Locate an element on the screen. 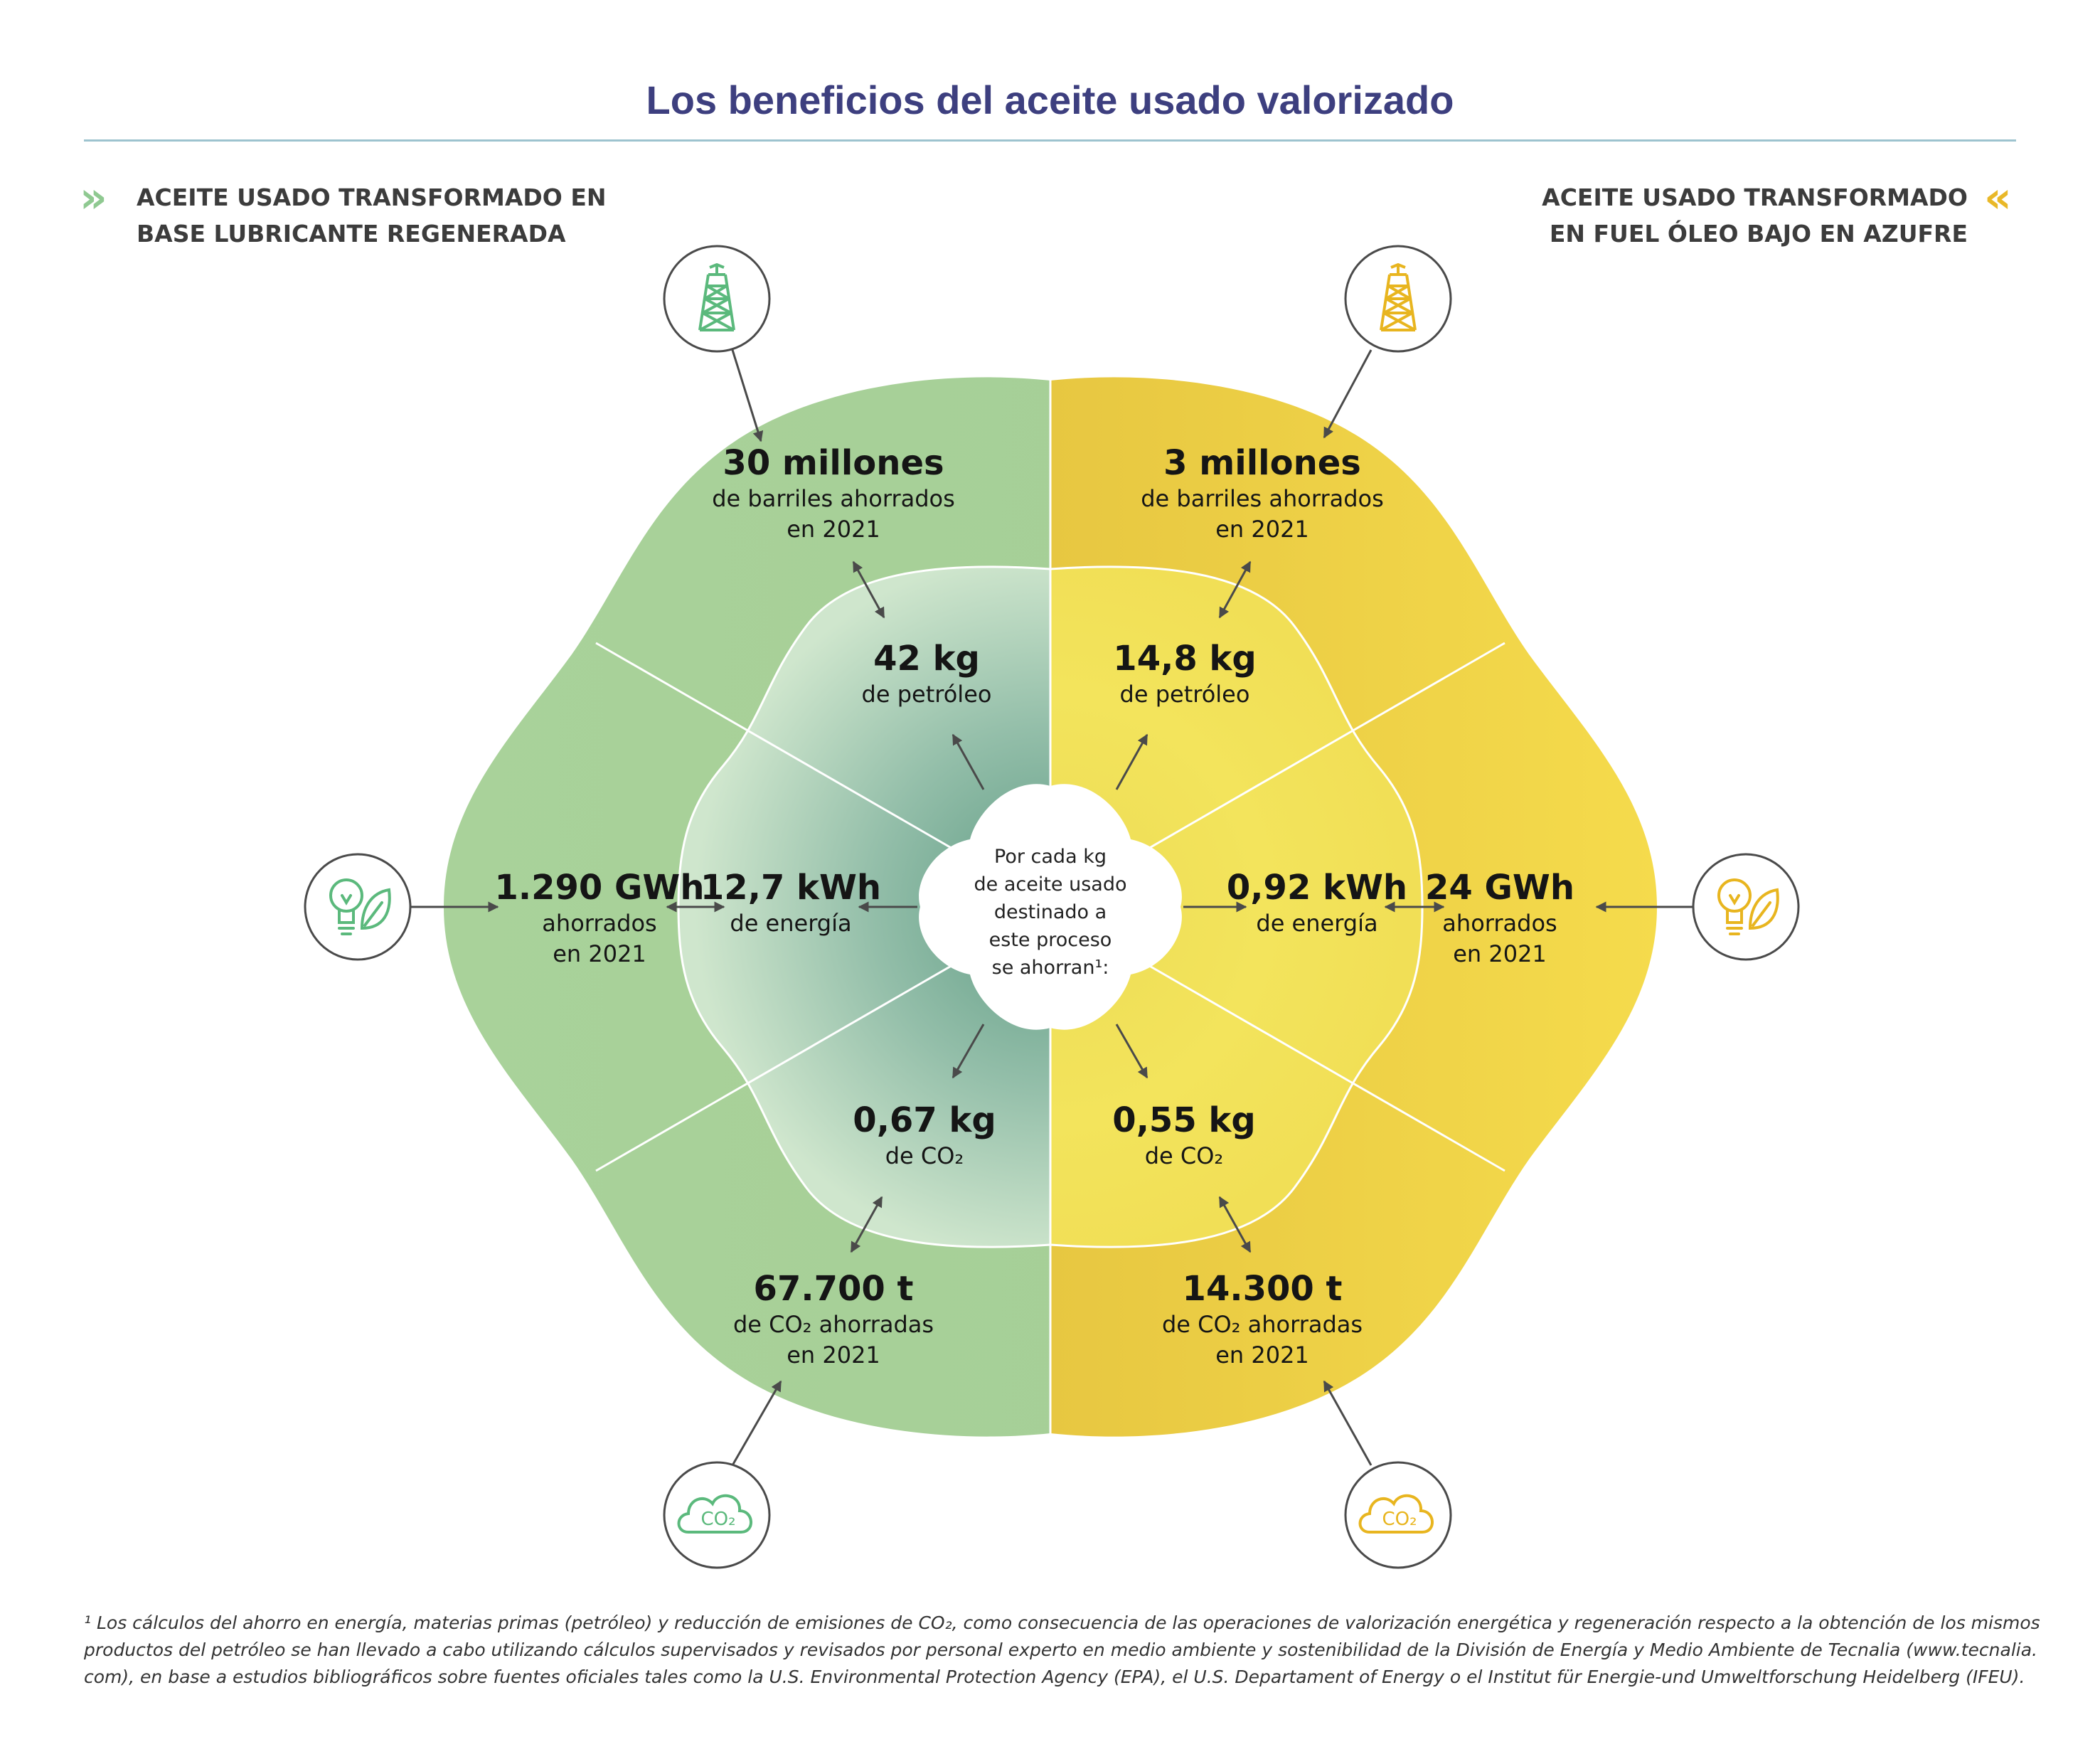 This screenshot has height=1764, width=2100. left-co2: 0,67 kg de CO₂ is located at coordinates (924, 1136).